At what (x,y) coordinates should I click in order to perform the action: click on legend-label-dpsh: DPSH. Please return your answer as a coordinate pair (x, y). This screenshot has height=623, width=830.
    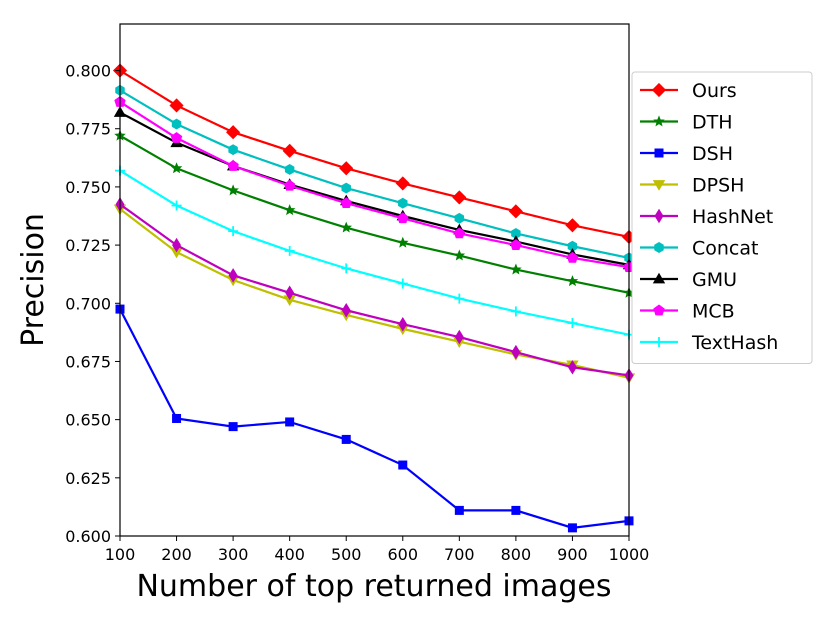
    Looking at the image, I should click on (718, 186).